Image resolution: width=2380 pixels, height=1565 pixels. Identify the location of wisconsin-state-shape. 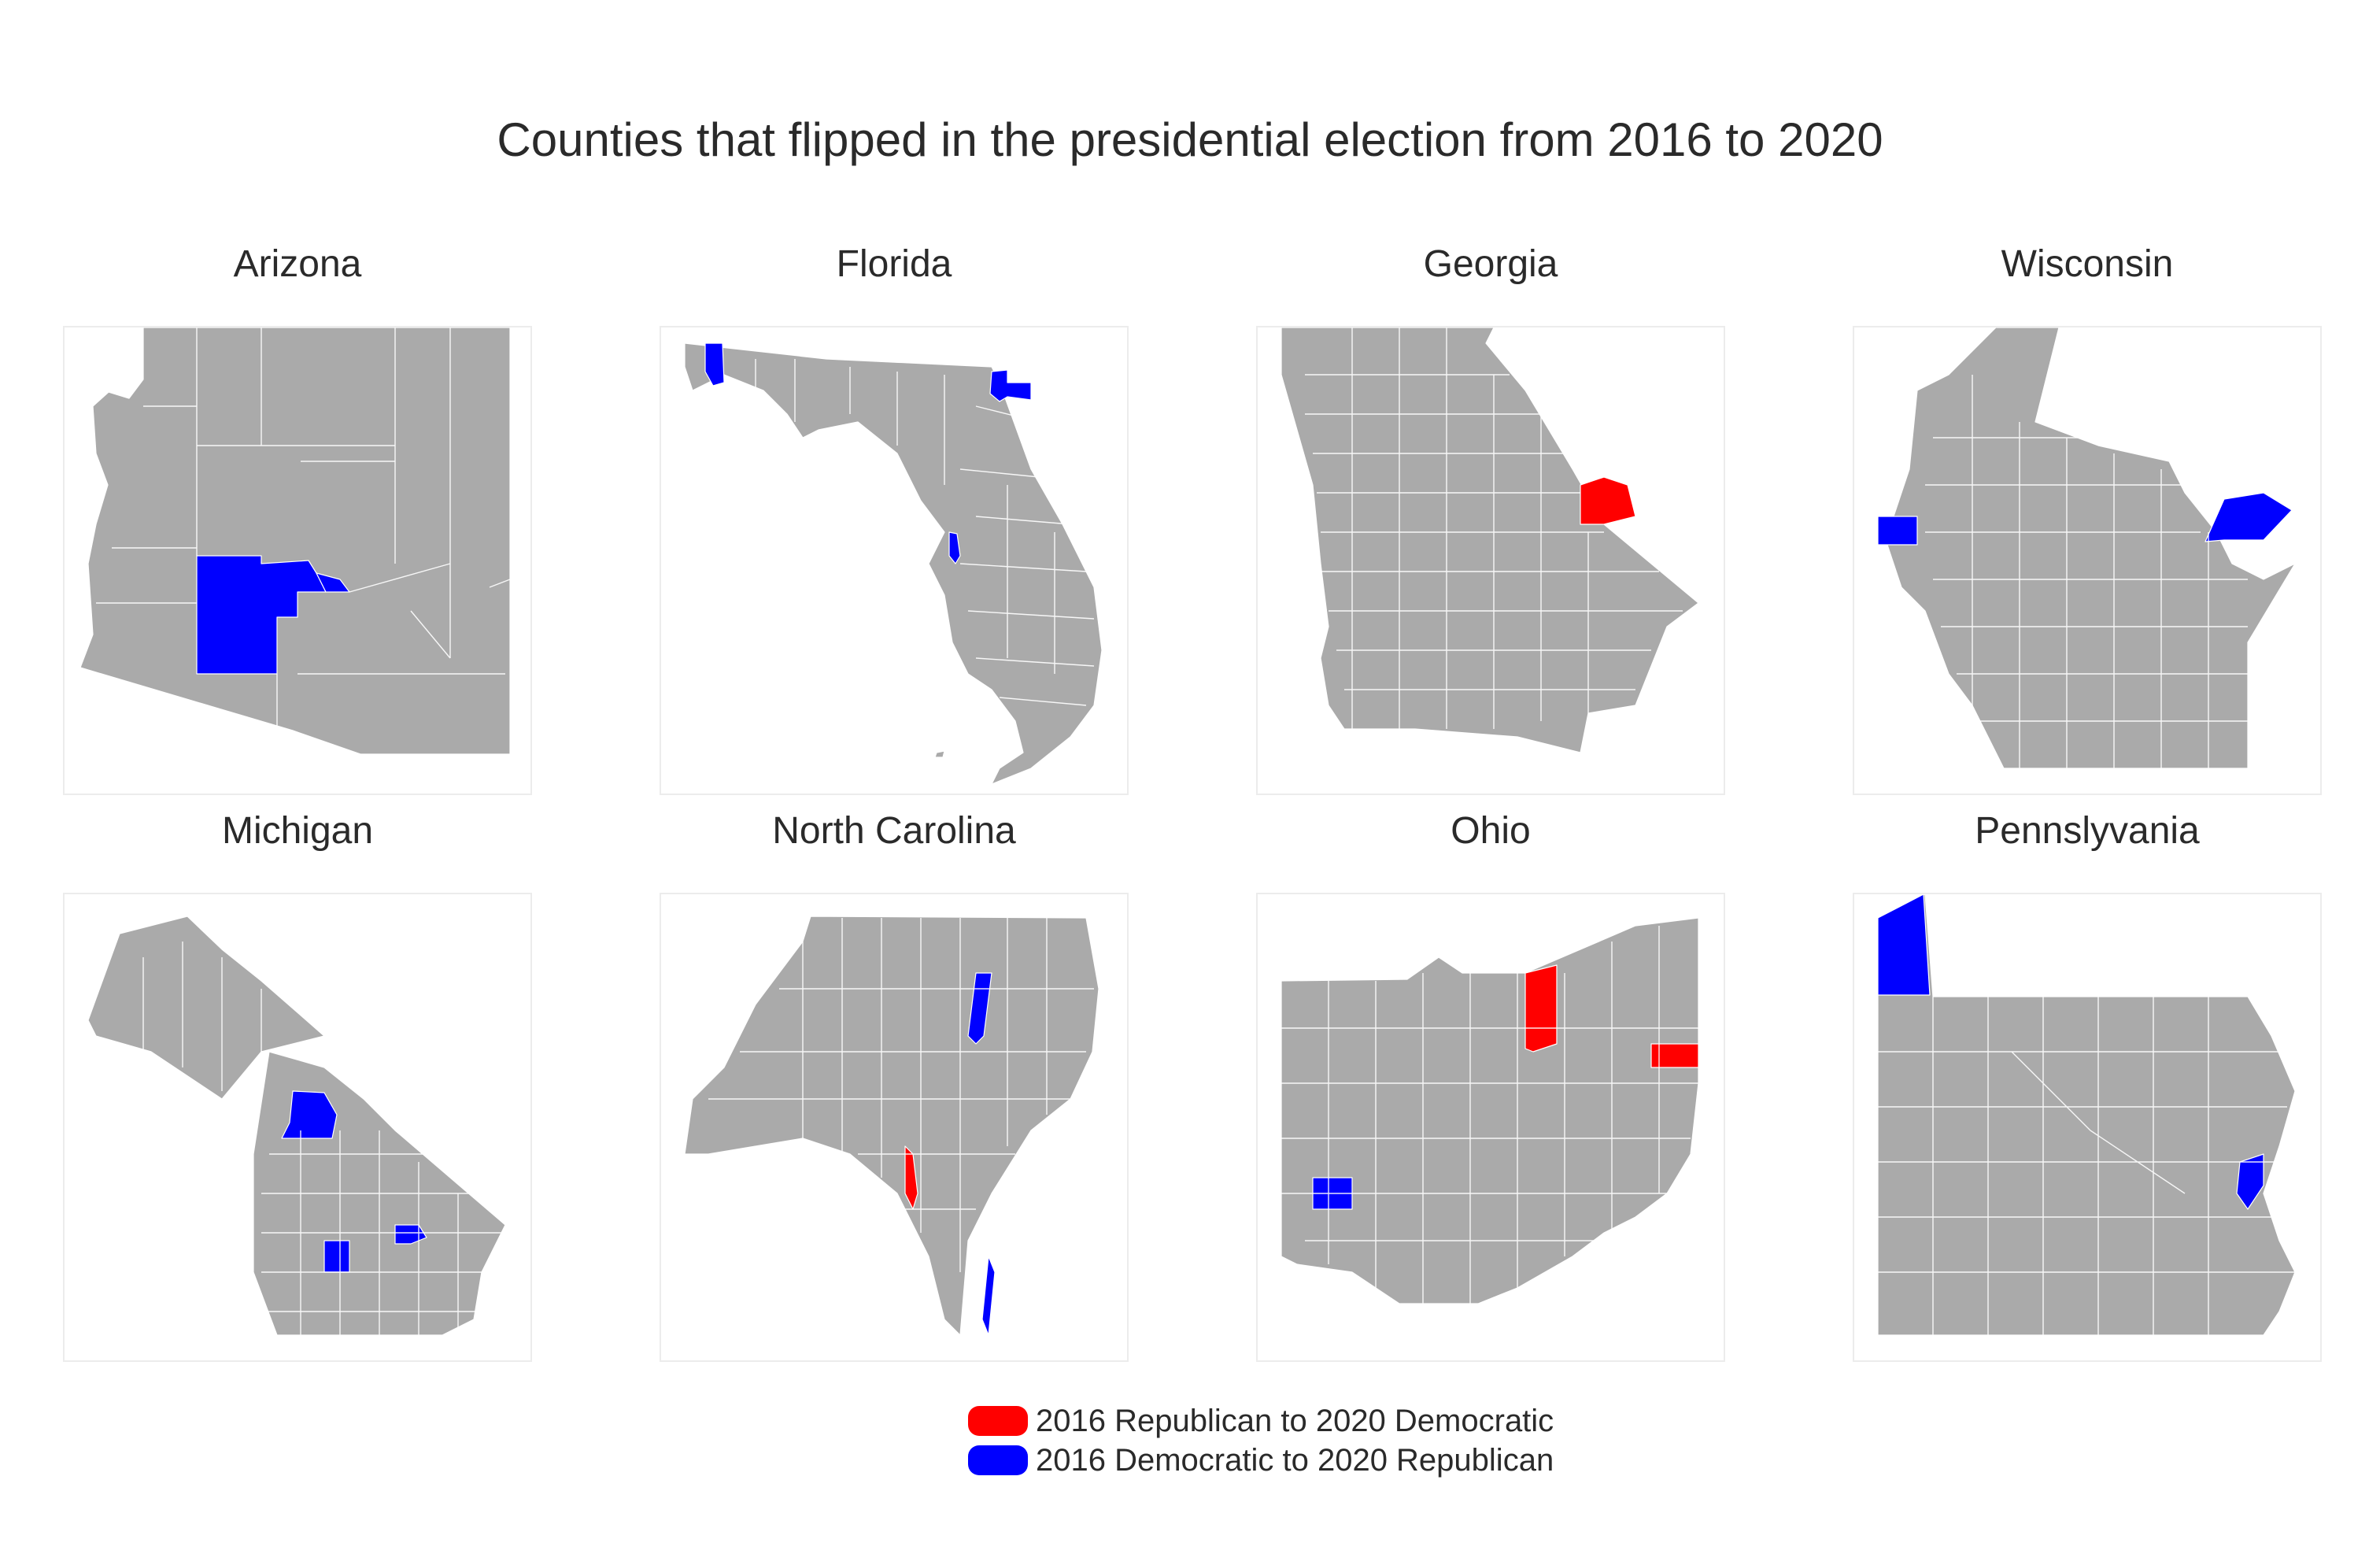
(2090, 548).